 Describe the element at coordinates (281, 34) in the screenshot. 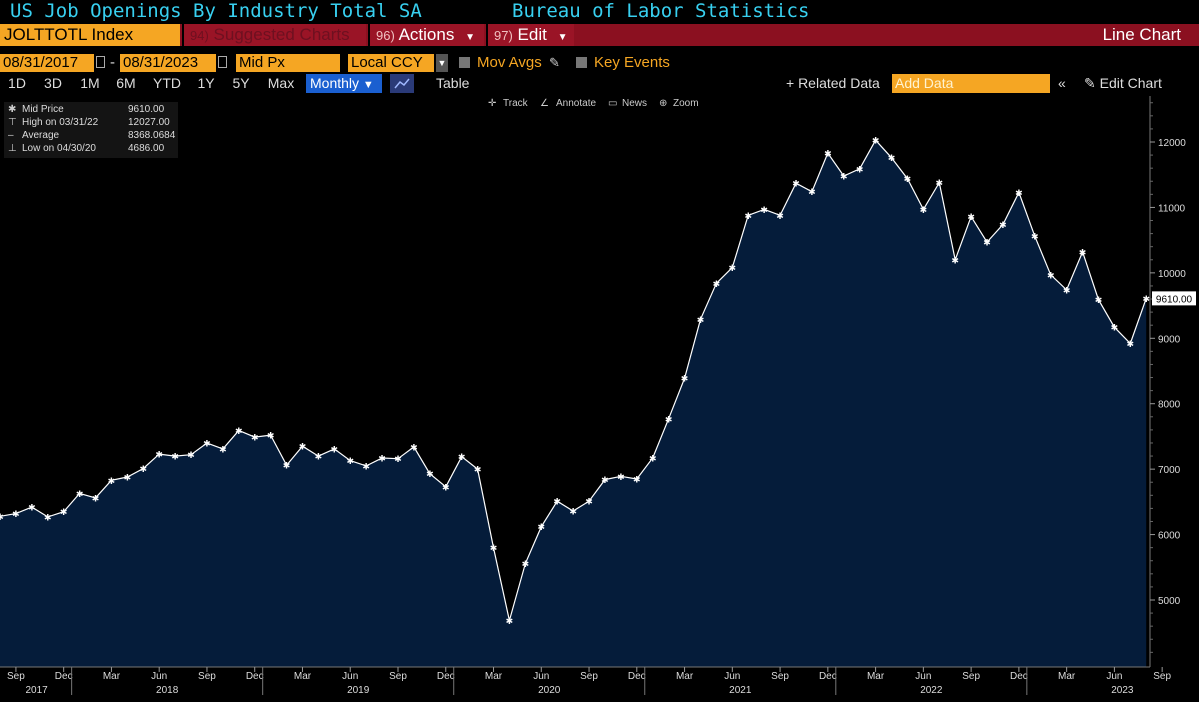

I see `suggested-charts-label: Suggested Charts` at that location.